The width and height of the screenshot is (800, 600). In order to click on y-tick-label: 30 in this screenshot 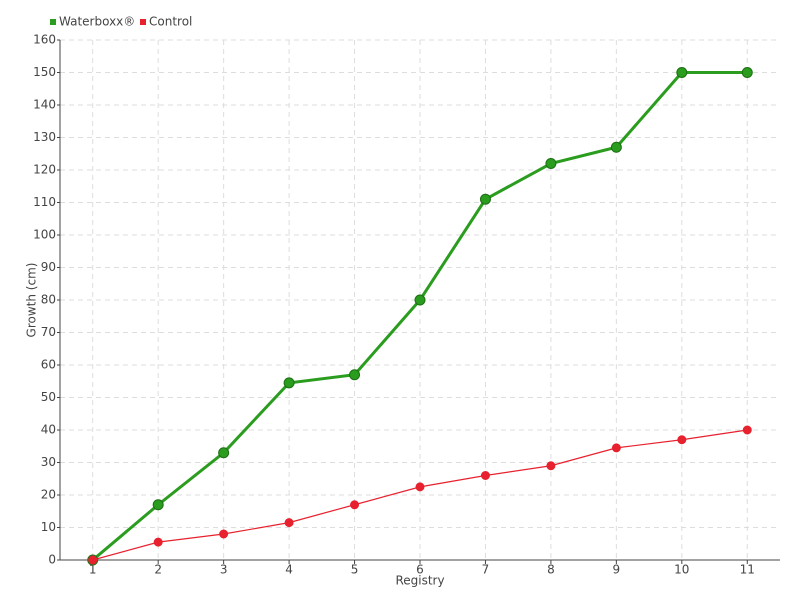, I will do `click(48, 462)`.